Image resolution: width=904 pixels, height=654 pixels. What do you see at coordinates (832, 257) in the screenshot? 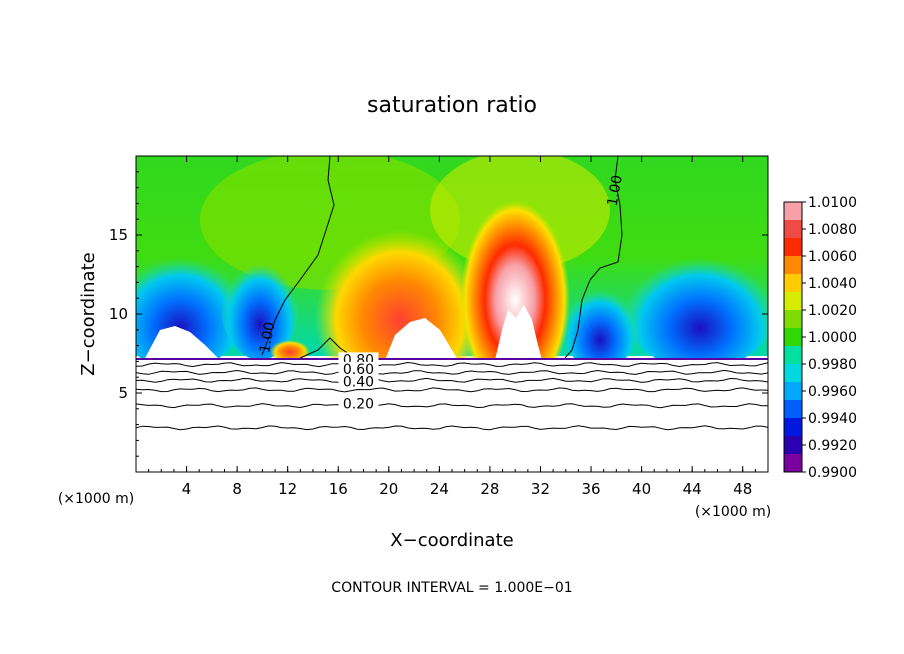
I see `colorbar-label: 1.0060` at bounding box center [832, 257].